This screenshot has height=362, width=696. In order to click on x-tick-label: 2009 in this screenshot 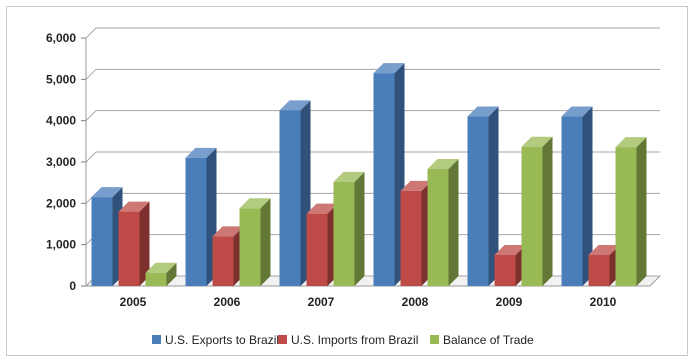, I will do `click(509, 302)`.